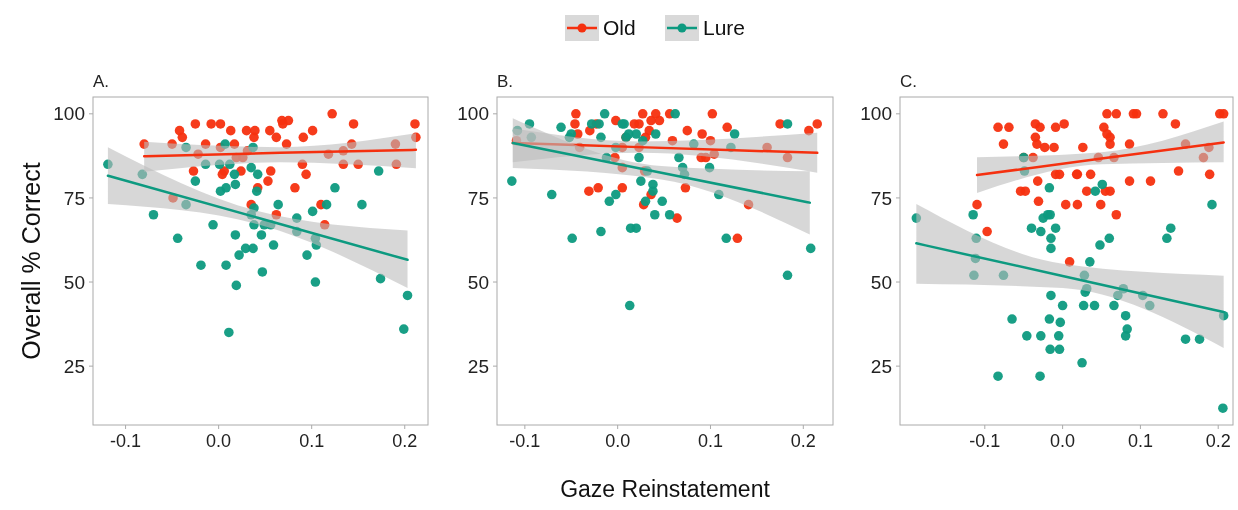 This screenshot has width=1238, height=510. I want to click on y-axis-title: Overall % Correct, so click(31, 261).